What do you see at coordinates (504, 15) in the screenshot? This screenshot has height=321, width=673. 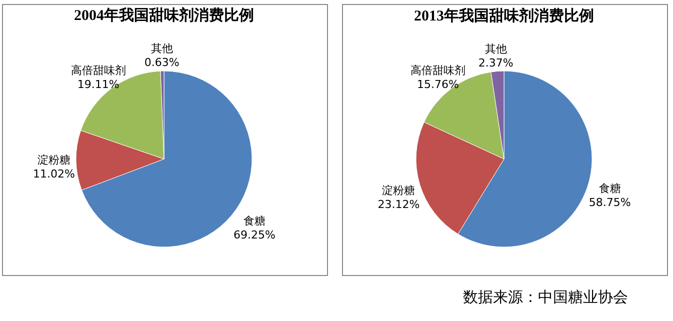 I see `chart-title: 2013年我国甜味剂消费比例` at bounding box center [504, 15].